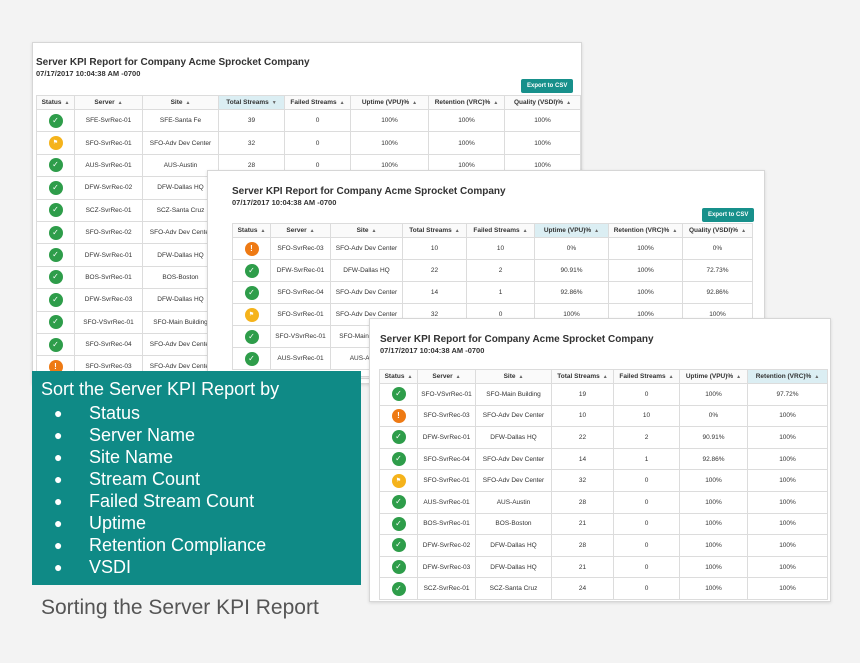 This screenshot has height=663, width=860. I want to click on column-header-label: Failed Streams, so click(313, 102).